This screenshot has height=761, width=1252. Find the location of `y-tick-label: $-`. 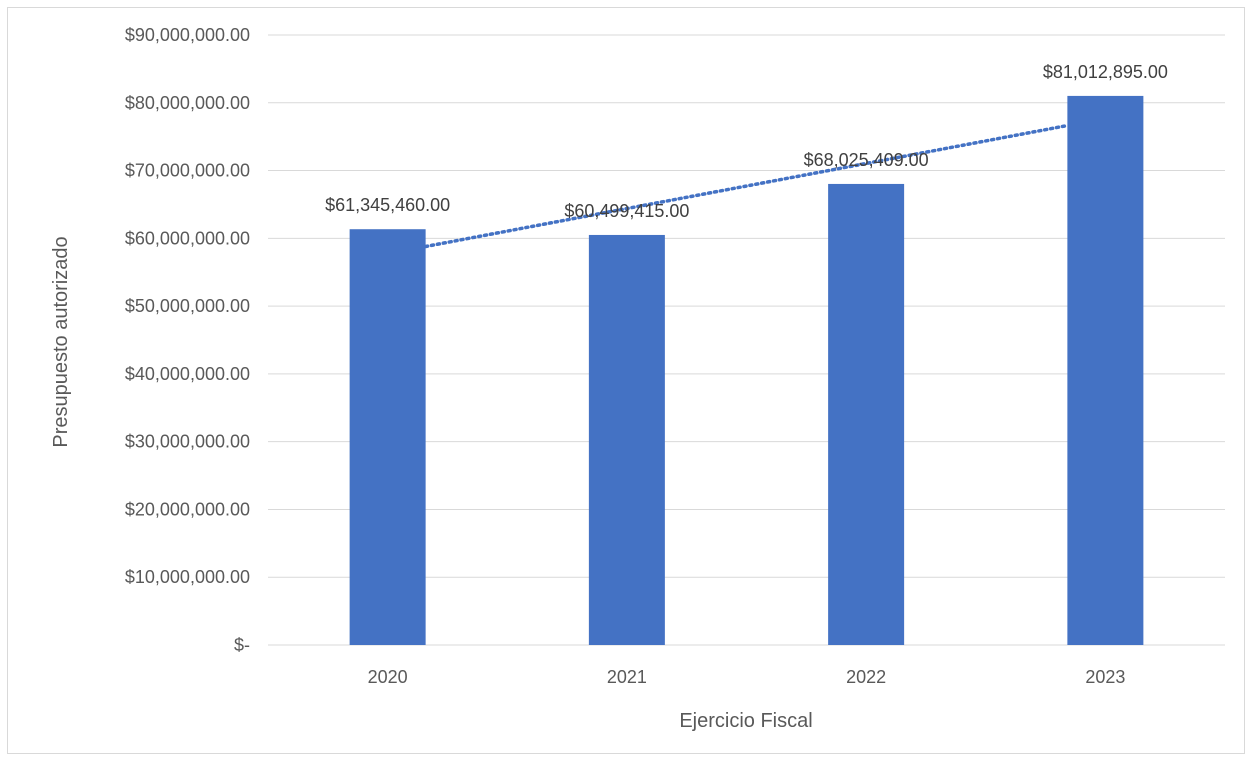

y-tick-label: $- is located at coordinates (242, 645).